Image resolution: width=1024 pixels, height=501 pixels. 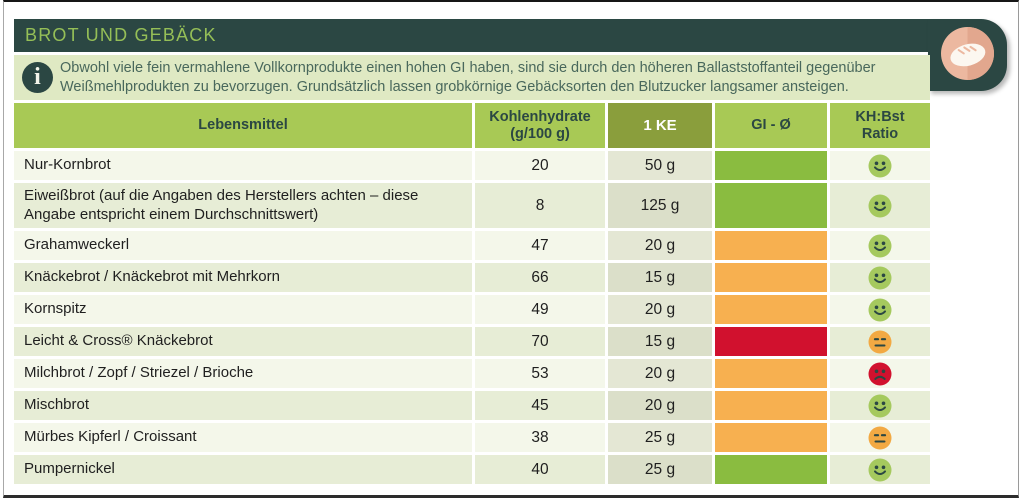 I want to click on carbs-value-cell: 66, so click(x=540, y=277).